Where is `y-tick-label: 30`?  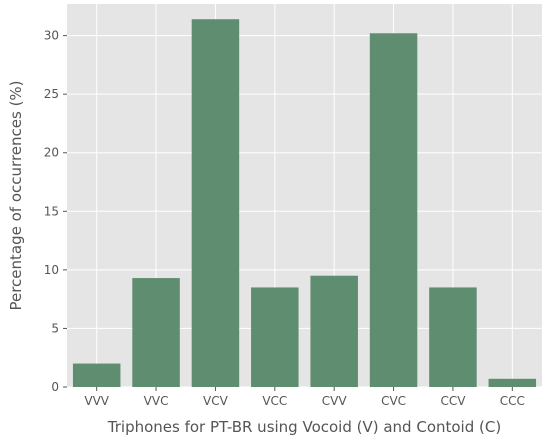
y-tick-label: 30 is located at coordinates (51, 36).